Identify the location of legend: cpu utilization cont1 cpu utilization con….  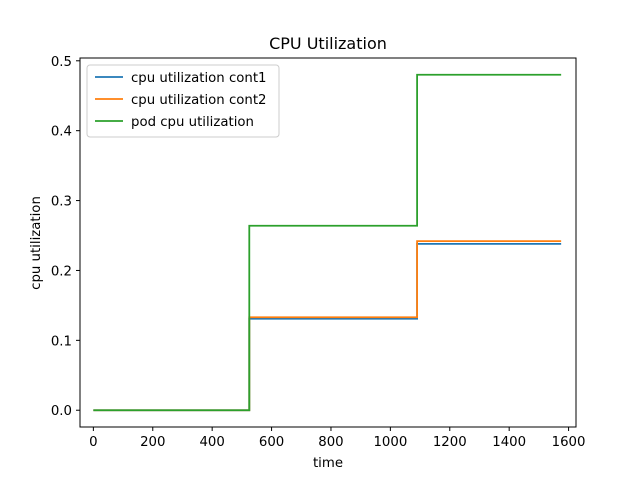
(183, 101).